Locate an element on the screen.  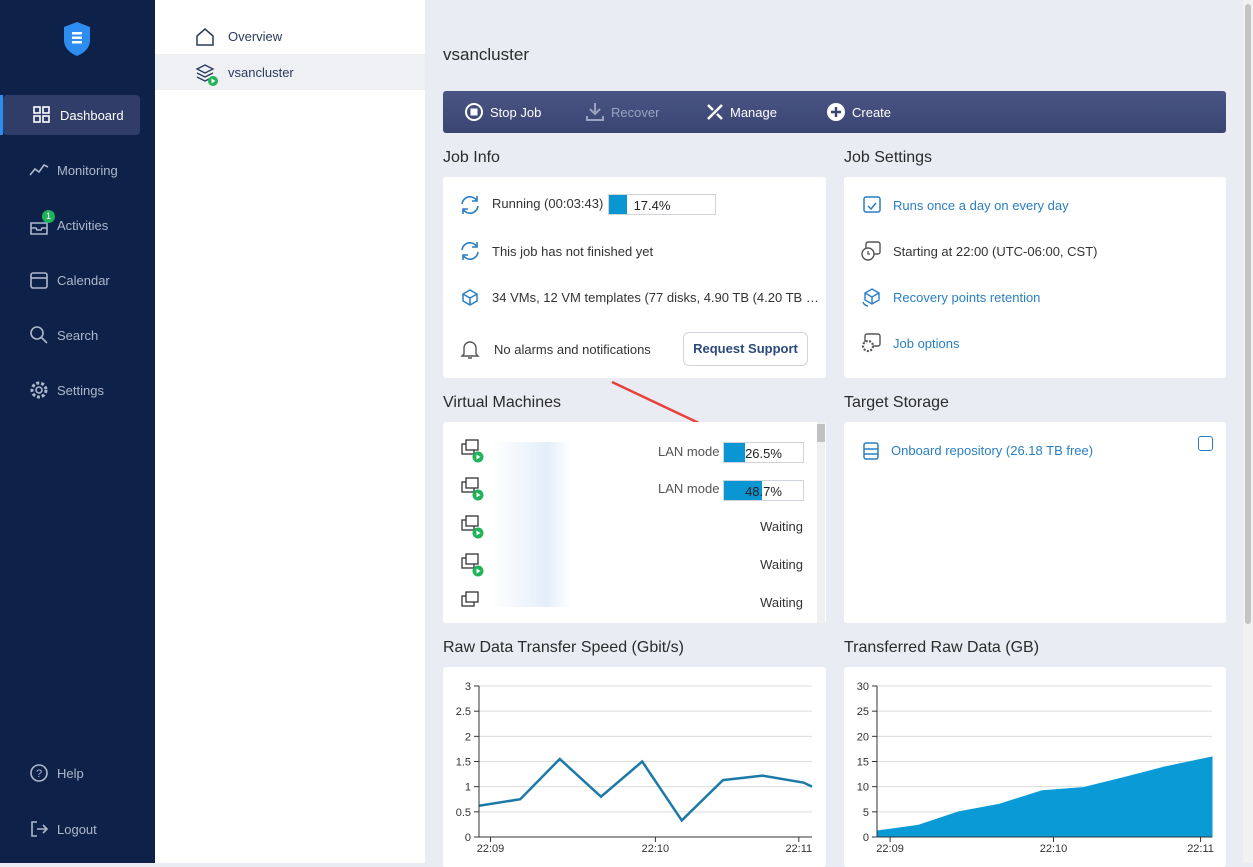
nav-logout: Logout is located at coordinates (77, 829).